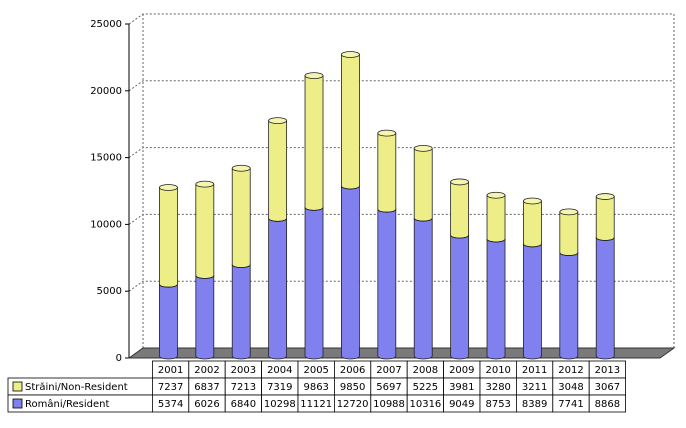 This screenshot has height=428, width=686. What do you see at coordinates (352, 370) in the screenshot?
I see `table-header-label: 2006` at bounding box center [352, 370].